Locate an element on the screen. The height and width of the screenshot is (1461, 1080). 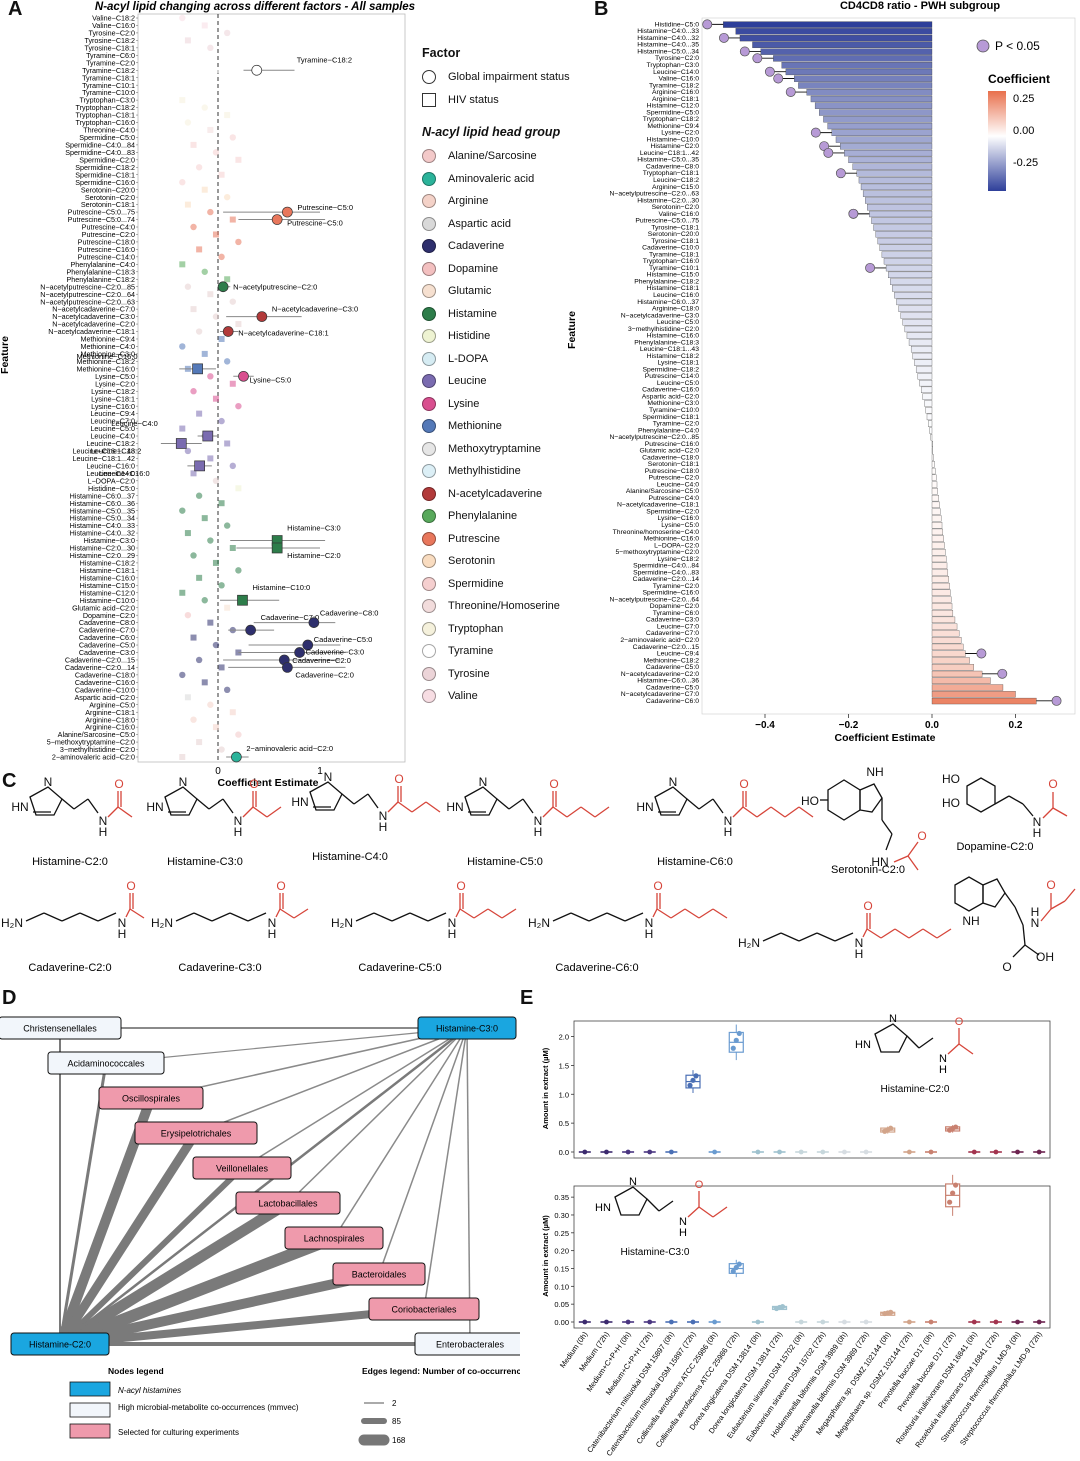
atom-label: HO is located at coordinates (951, 803).